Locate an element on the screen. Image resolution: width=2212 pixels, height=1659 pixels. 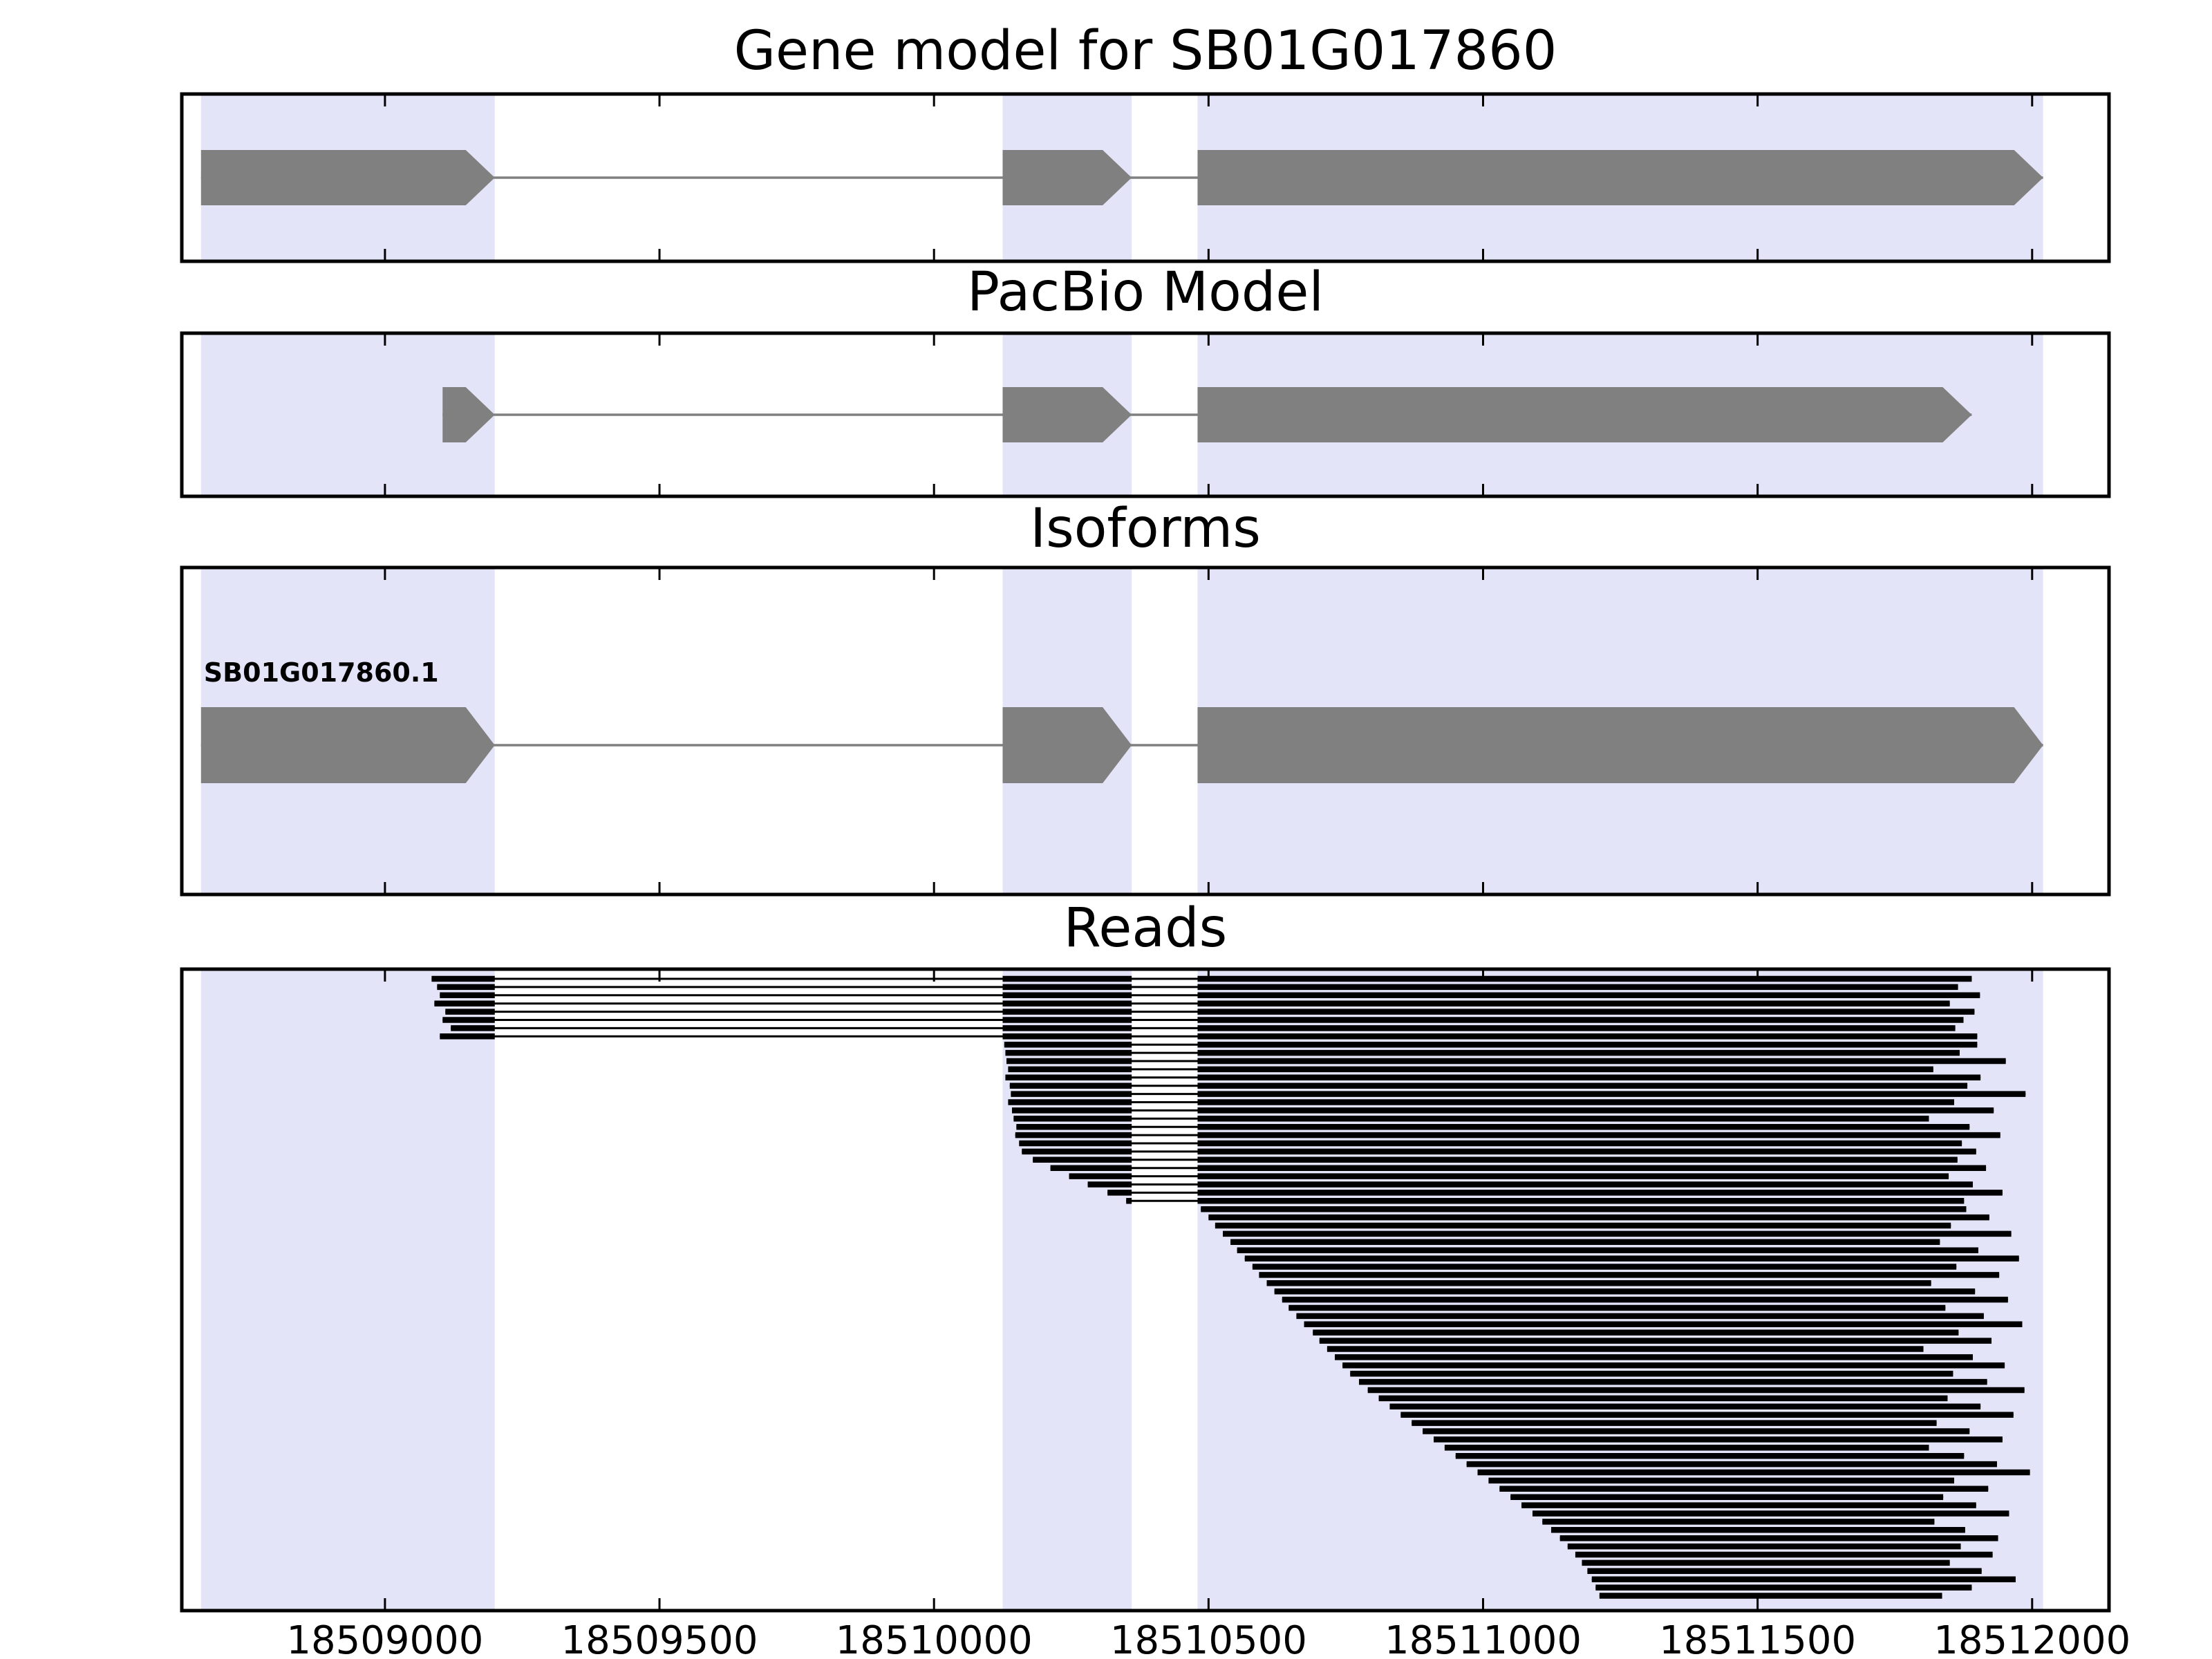
panel-title-isoforms: Isoforms is located at coordinates (1145, 529).